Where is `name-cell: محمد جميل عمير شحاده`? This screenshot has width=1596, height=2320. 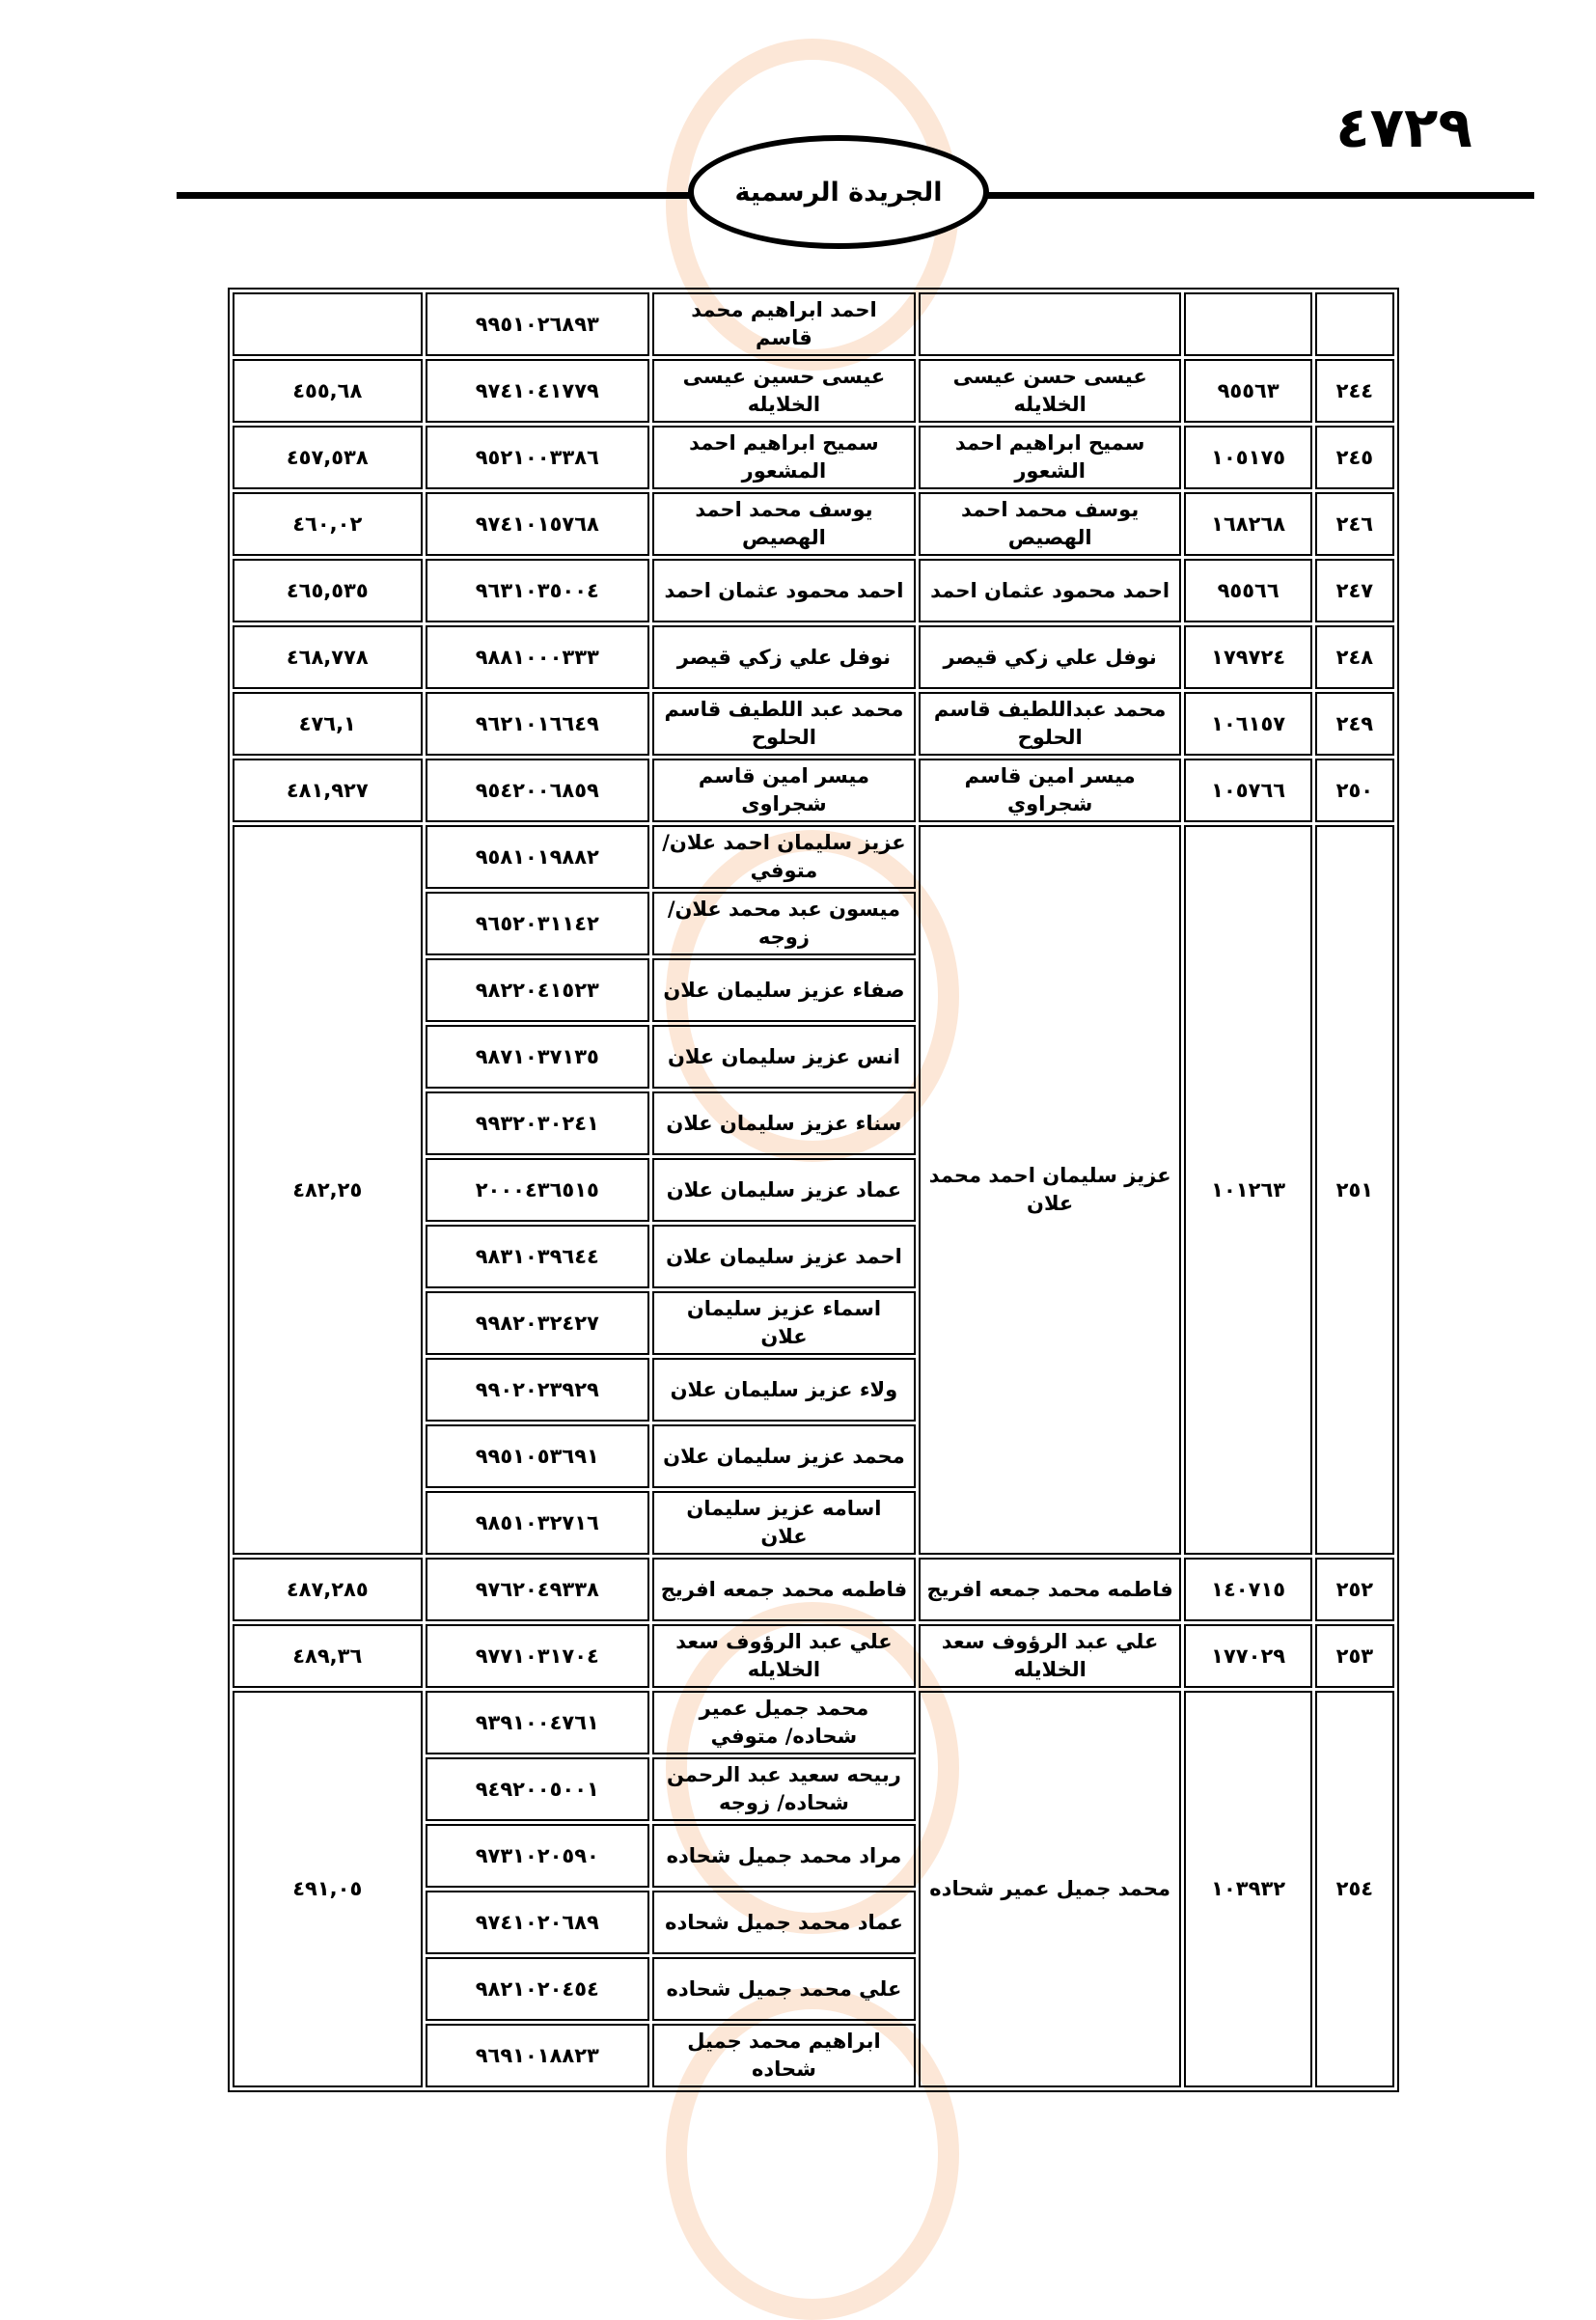
name-cell: محمد جميل عمير شحاده is located at coordinates (1050, 1889).